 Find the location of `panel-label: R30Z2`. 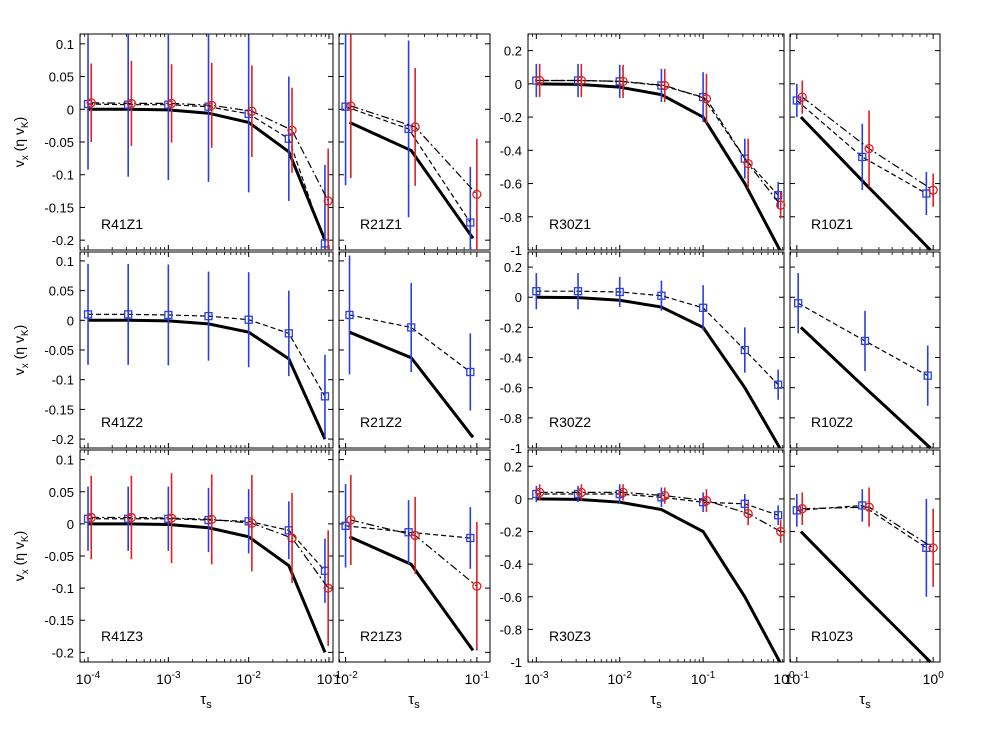

panel-label: R30Z2 is located at coordinates (570, 422).